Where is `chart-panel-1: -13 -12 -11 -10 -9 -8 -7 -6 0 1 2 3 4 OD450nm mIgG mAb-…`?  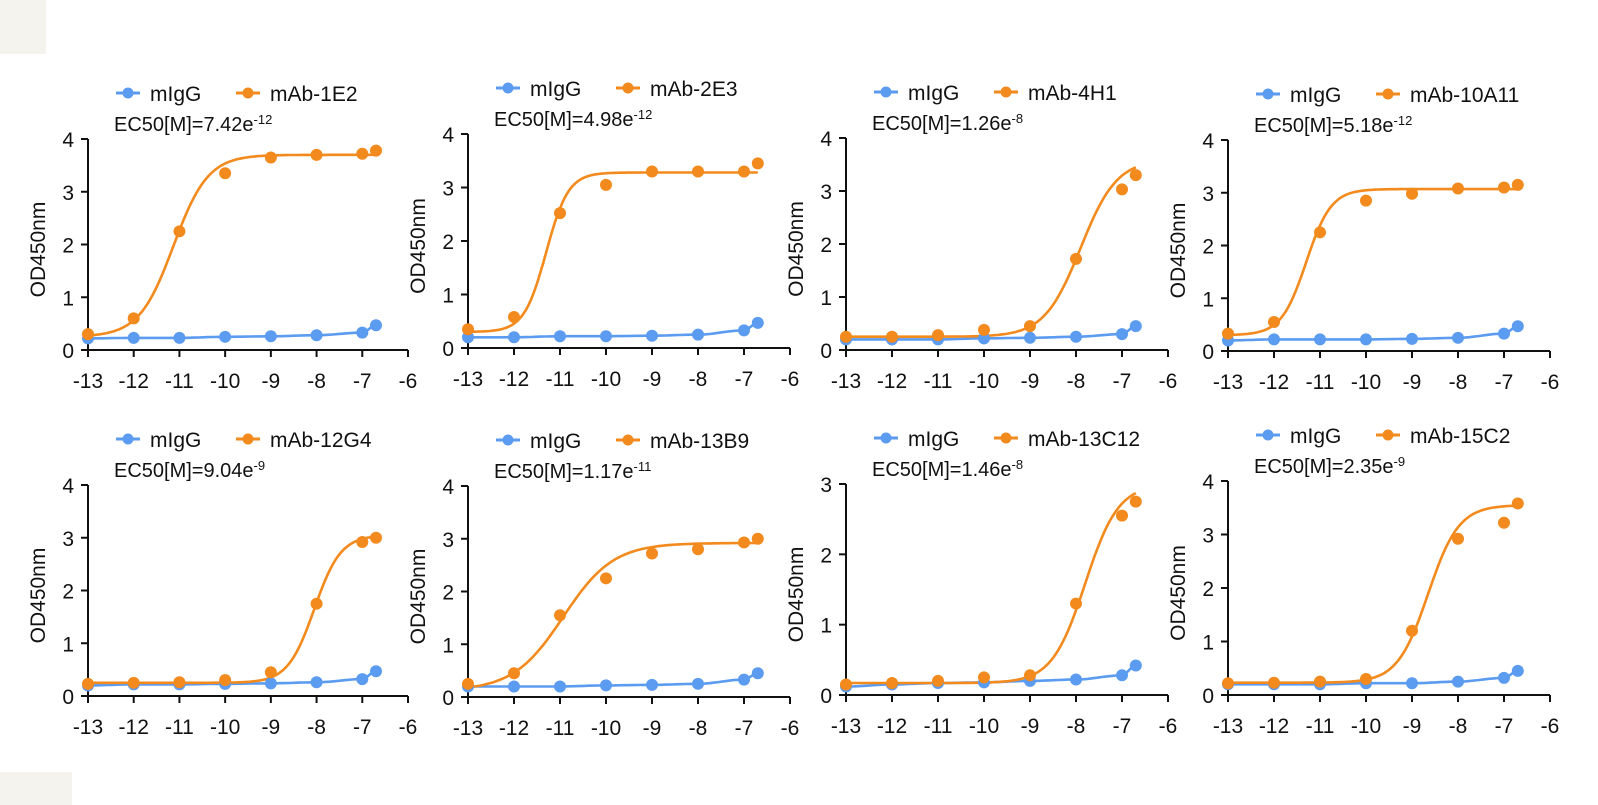
chart-panel-1: -13 -12 -11 -10 -9 -8 -7 -6 0 1 2 3 4 OD450nm mIgG mAb-… is located at coordinates (222, 238).